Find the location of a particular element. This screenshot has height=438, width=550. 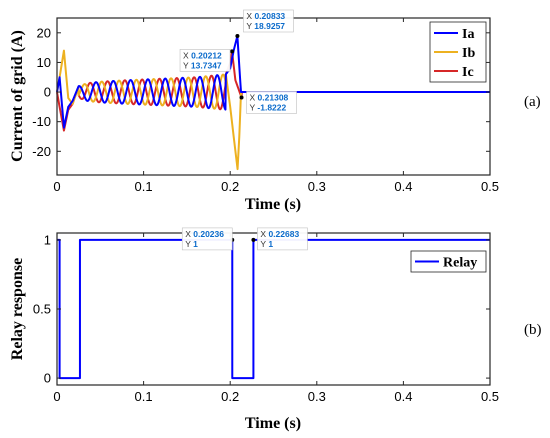

datatip-y-value: 13.7347 is located at coordinates (206, 65).